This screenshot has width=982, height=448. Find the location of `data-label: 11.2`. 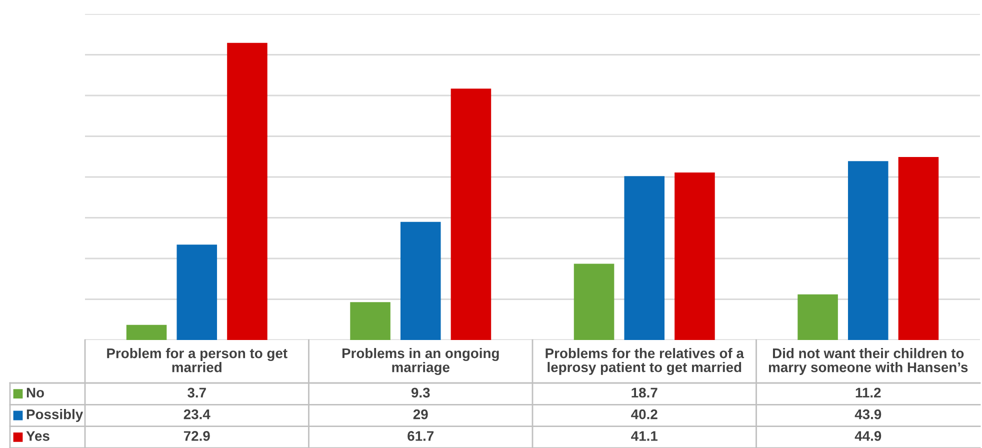

data-label: 11.2 is located at coordinates (868, 393).